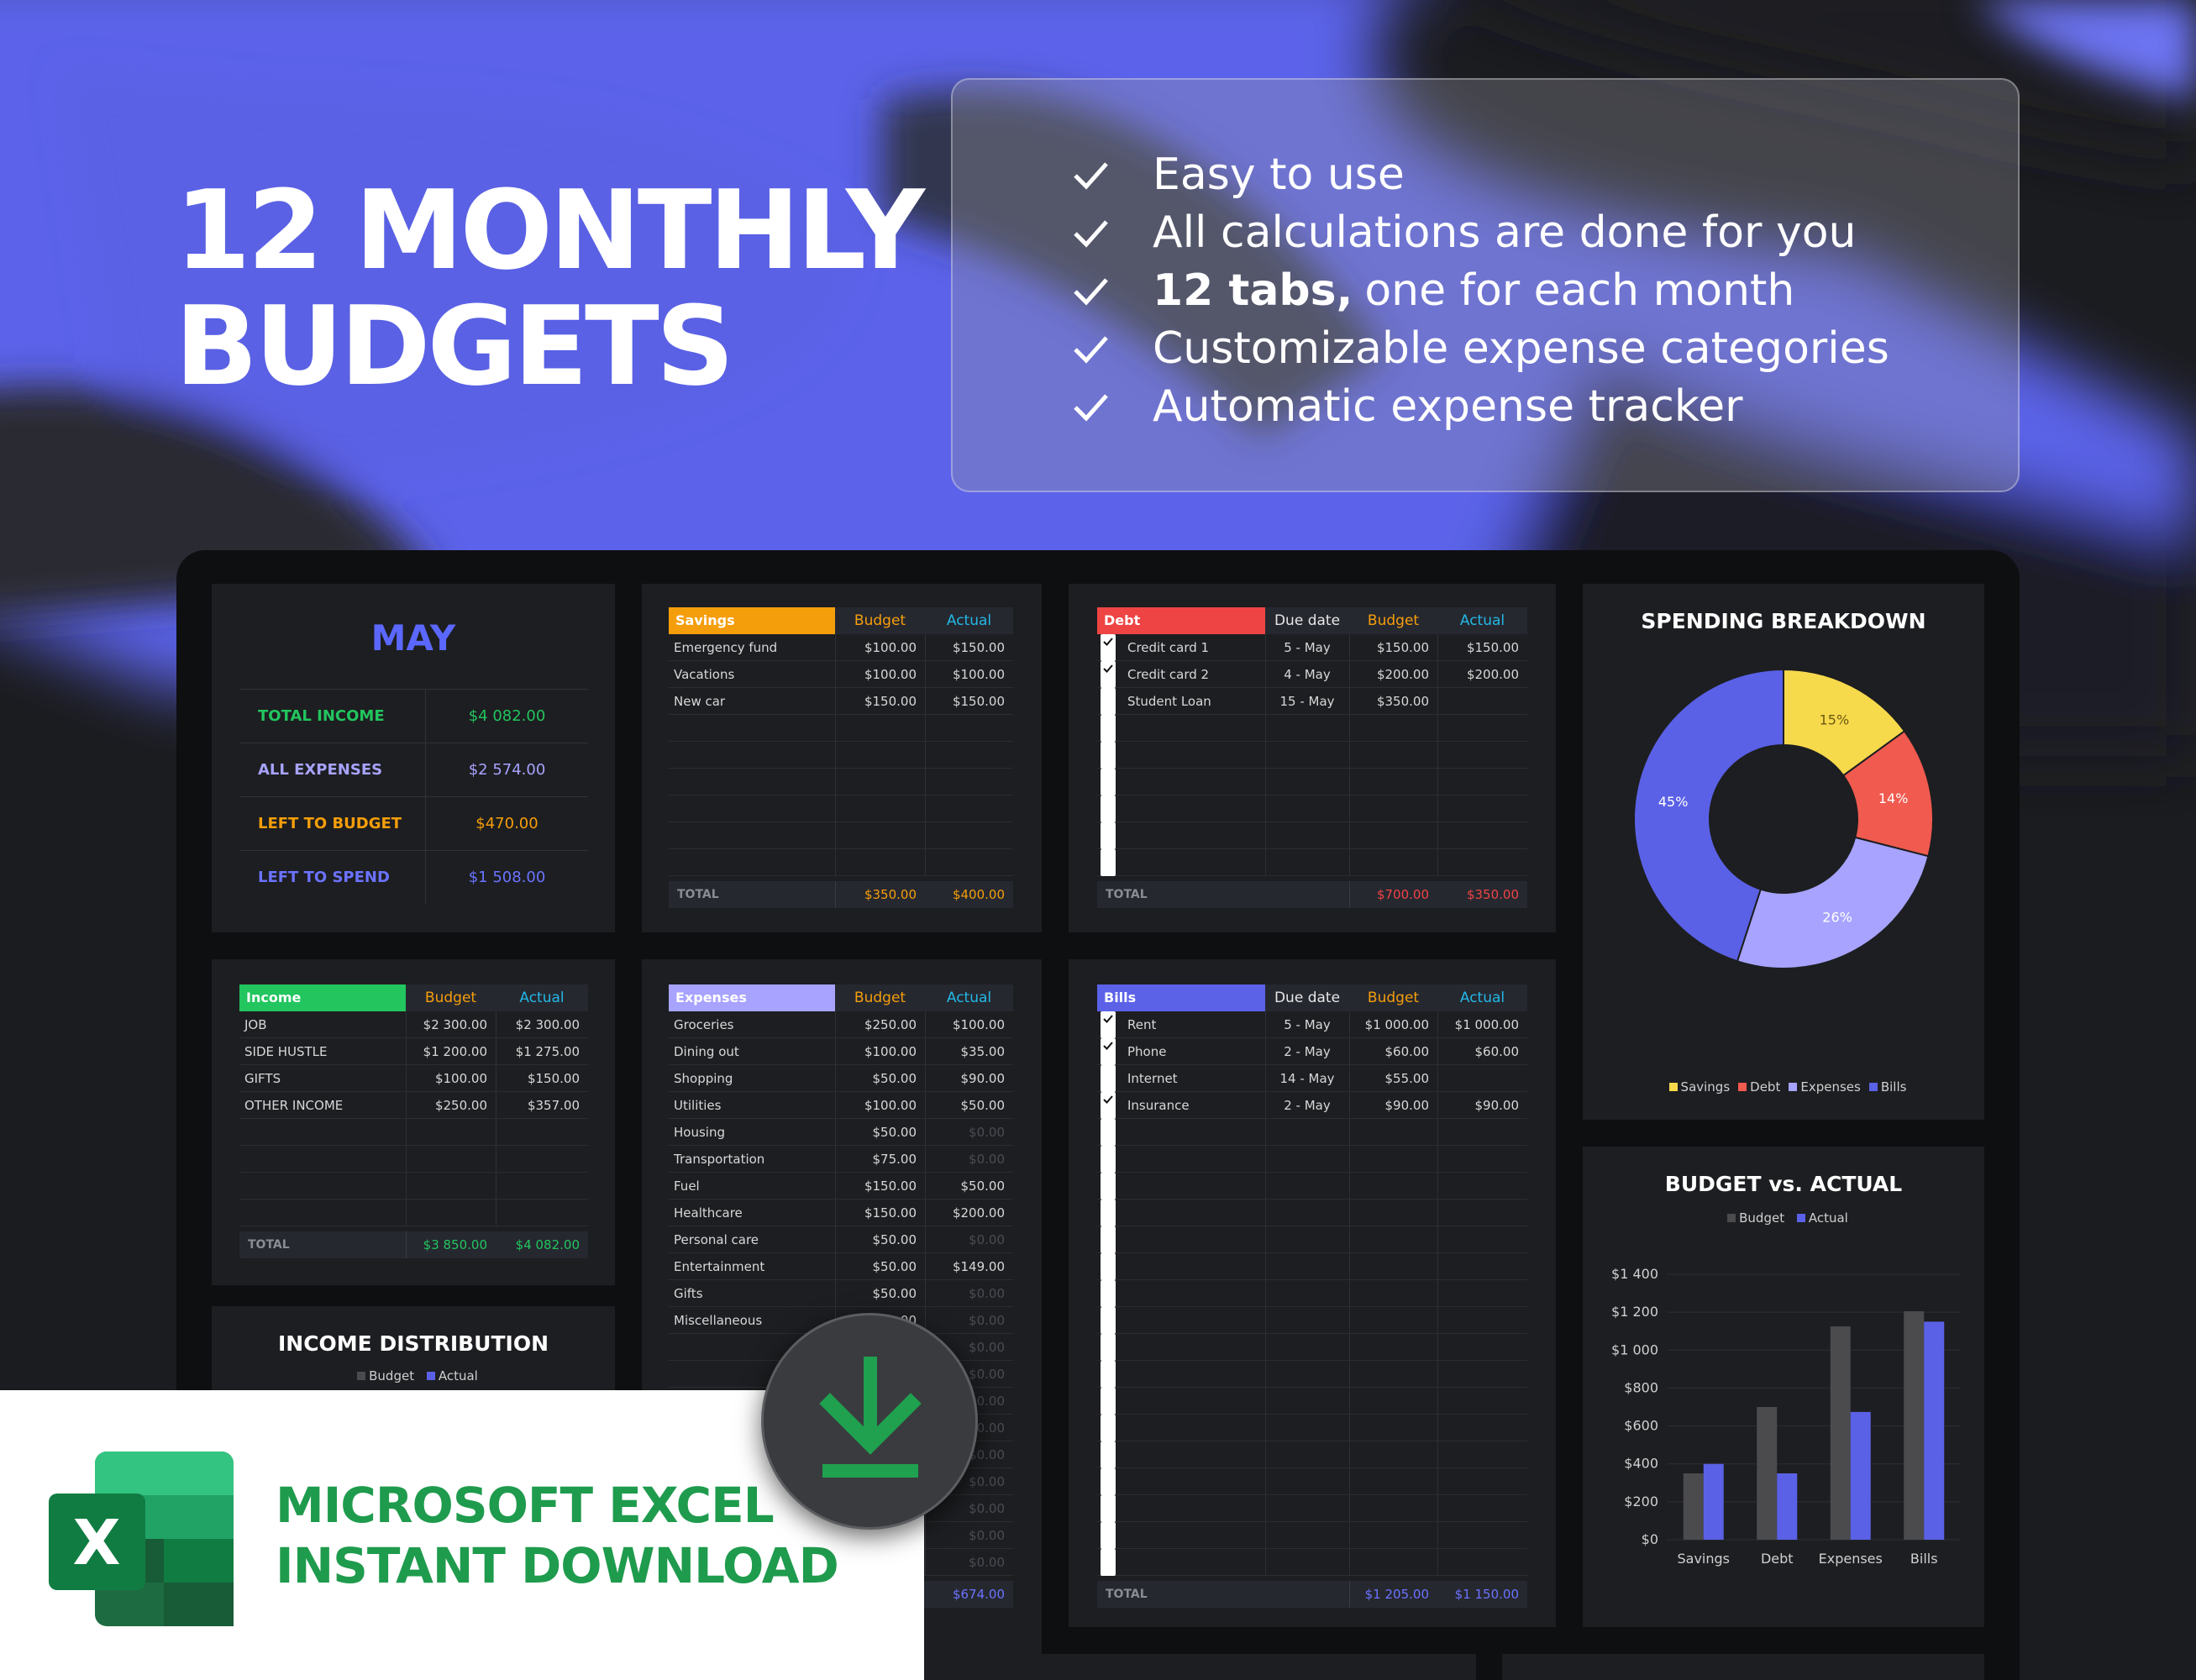 Image resolution: width=2196 pixels, height=1680 pixels. Describe the element at coordinates (557, 1565) in the screenshot. I see `banner-line-2: INSTANT DOWNLOAD` at that location.